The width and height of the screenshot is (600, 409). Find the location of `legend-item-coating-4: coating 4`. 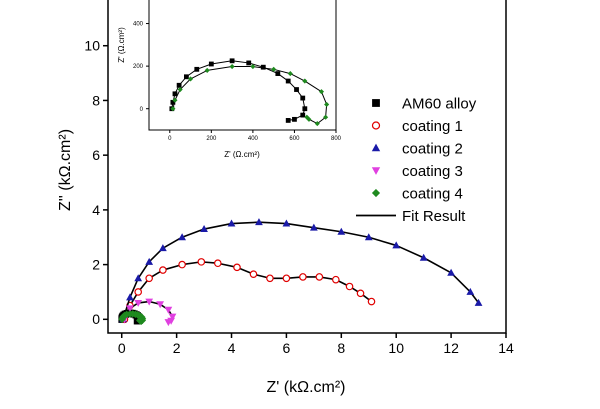

legend-item-coating-4: coating 4 is located at coordinates (417, 194).